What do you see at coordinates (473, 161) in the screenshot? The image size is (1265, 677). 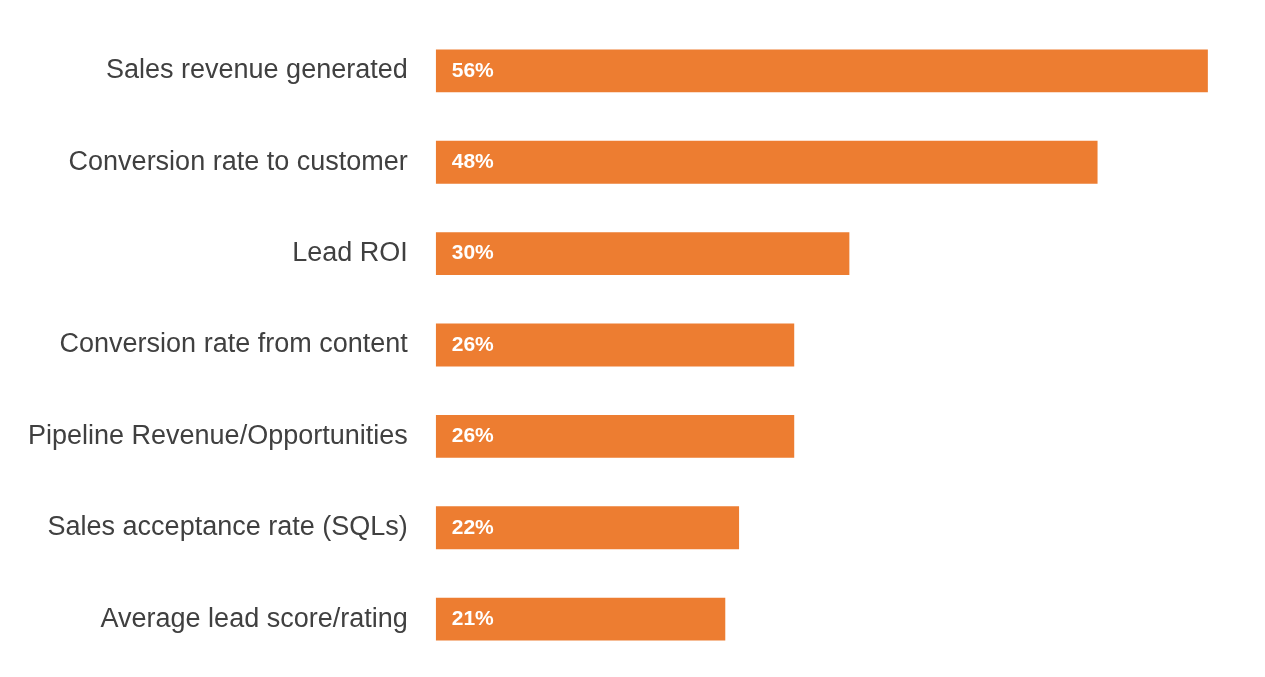 I see `data-label: 48%` at bounding box center [473, 161].